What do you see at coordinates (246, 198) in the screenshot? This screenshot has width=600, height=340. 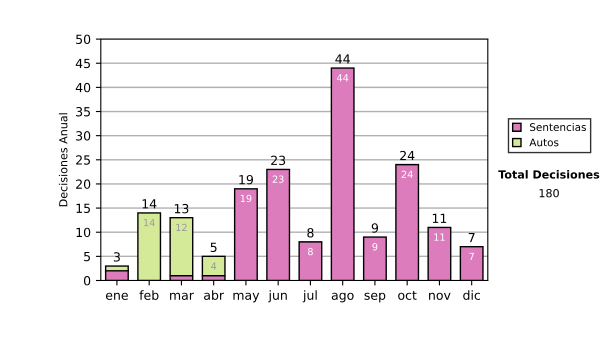 I see `data-label: 19` at bounding box center [246, 198].